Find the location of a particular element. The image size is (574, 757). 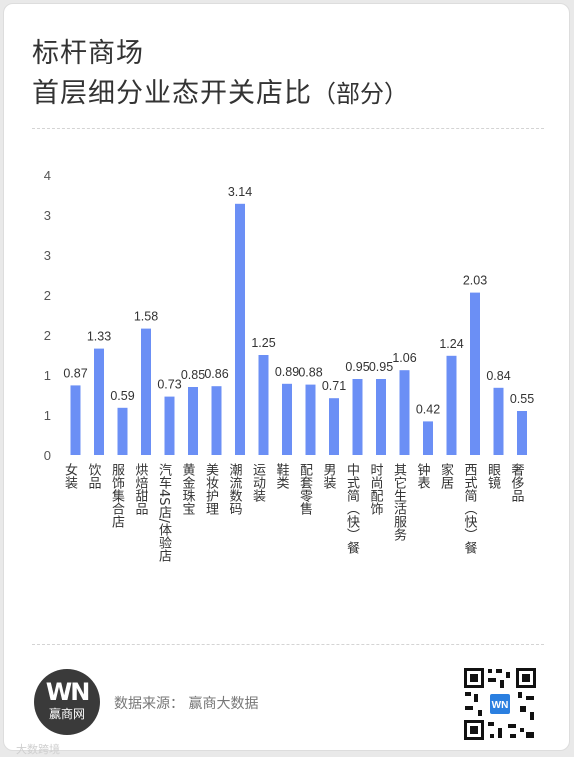

x-tick-label: 家居 is located at coordinates (446, 475).